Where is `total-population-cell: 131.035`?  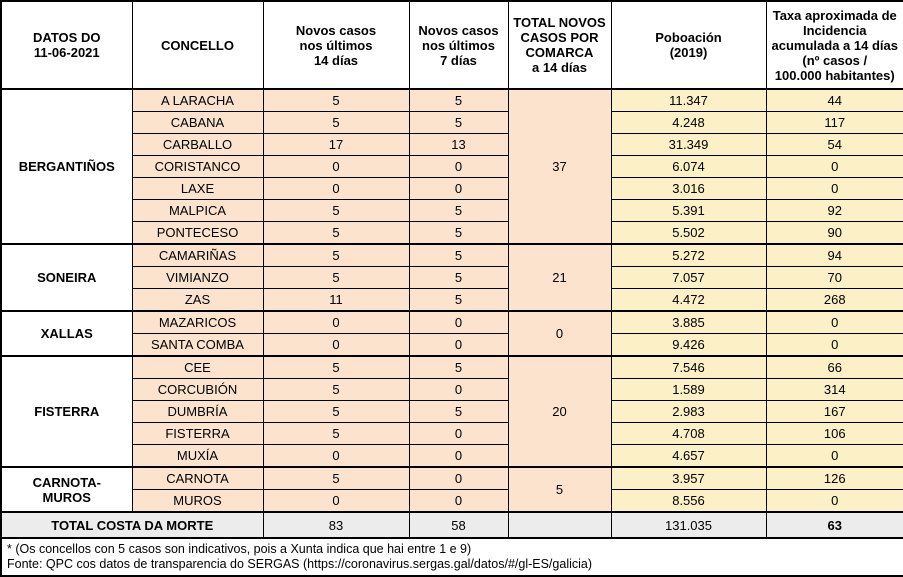
total-population-cell: 131.035 is located at coordinates (688, 525).